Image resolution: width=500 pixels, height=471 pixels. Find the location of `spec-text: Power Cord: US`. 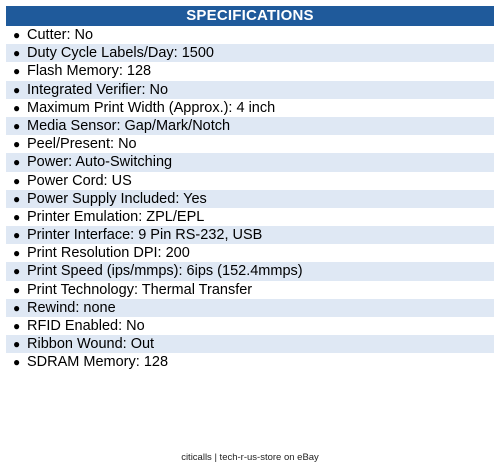

spec-text: Power Cord: US is located at coordinates (79, 180).